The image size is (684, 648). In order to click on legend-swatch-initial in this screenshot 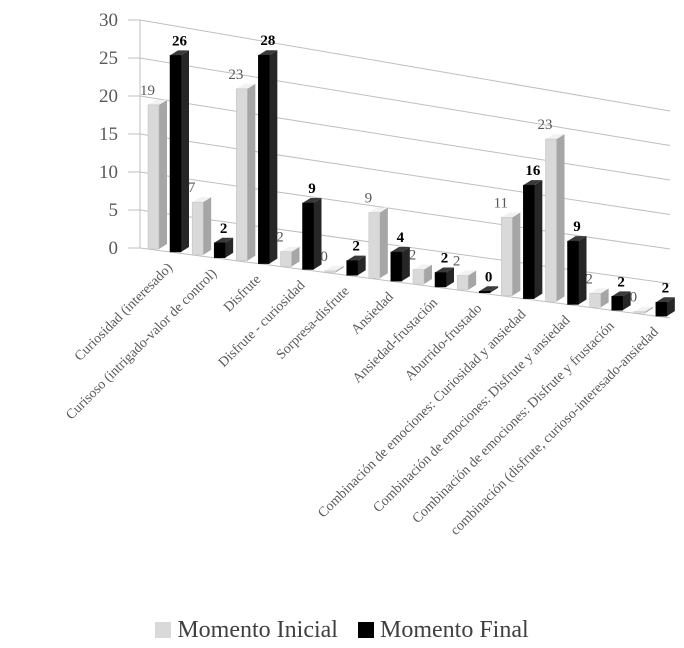, I will do `click(163, 630)`.